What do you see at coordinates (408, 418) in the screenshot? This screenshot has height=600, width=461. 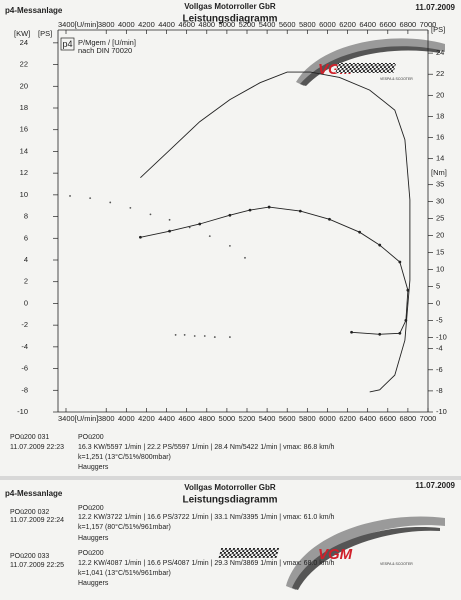 I see `x-tick-label: 6800` at bounding box center [408, 418].